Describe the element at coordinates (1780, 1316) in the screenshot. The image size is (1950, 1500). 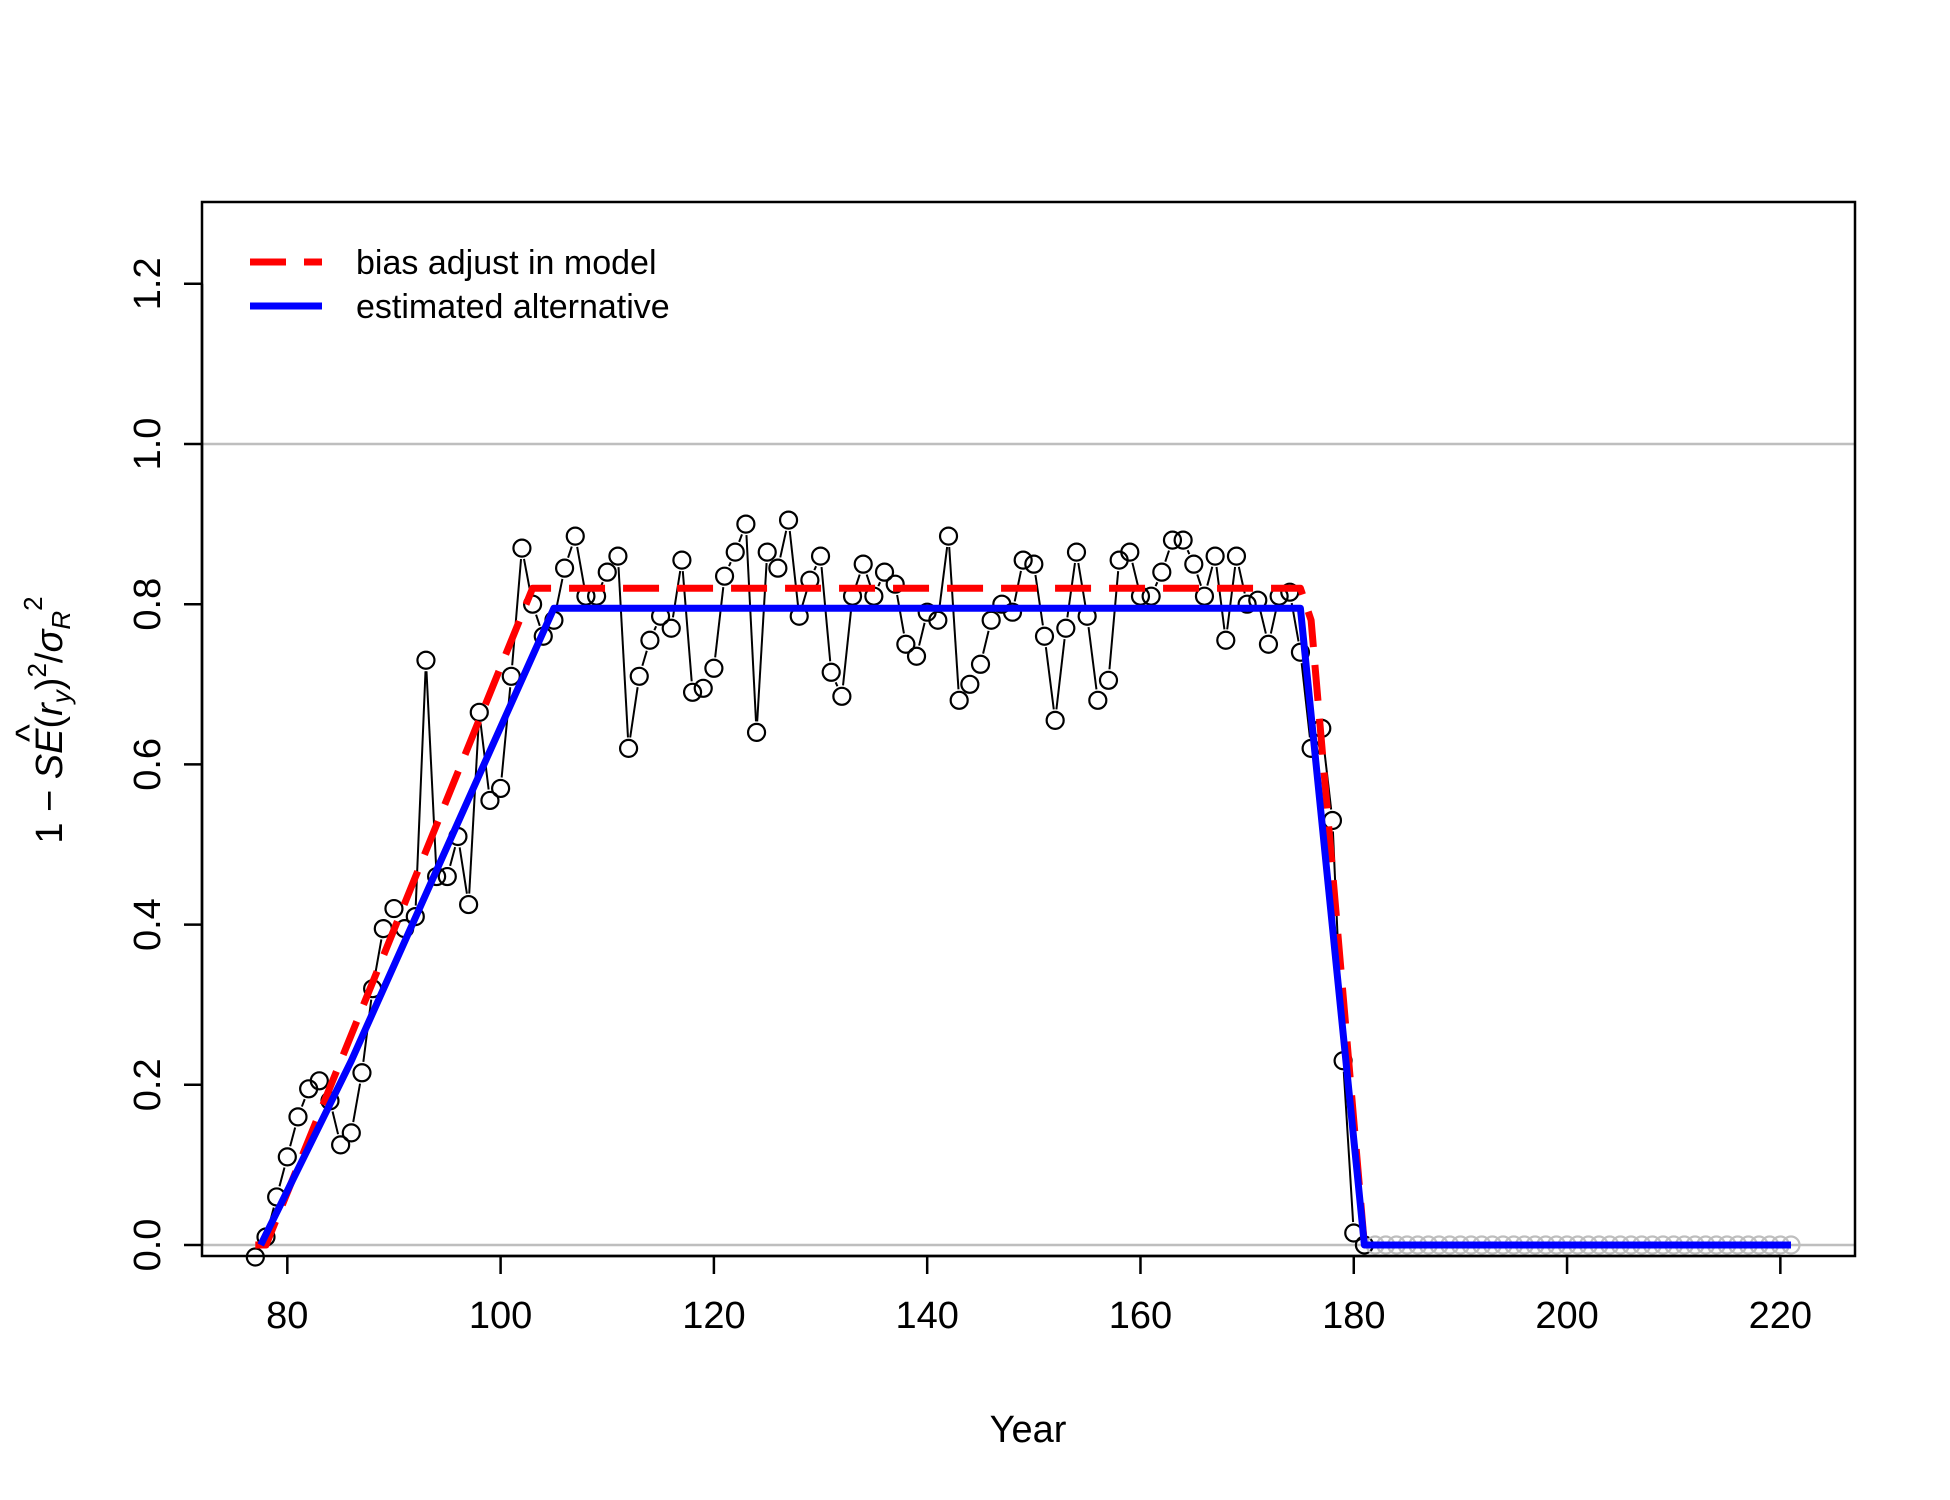
I see `x-tick-label: 220` at that location.